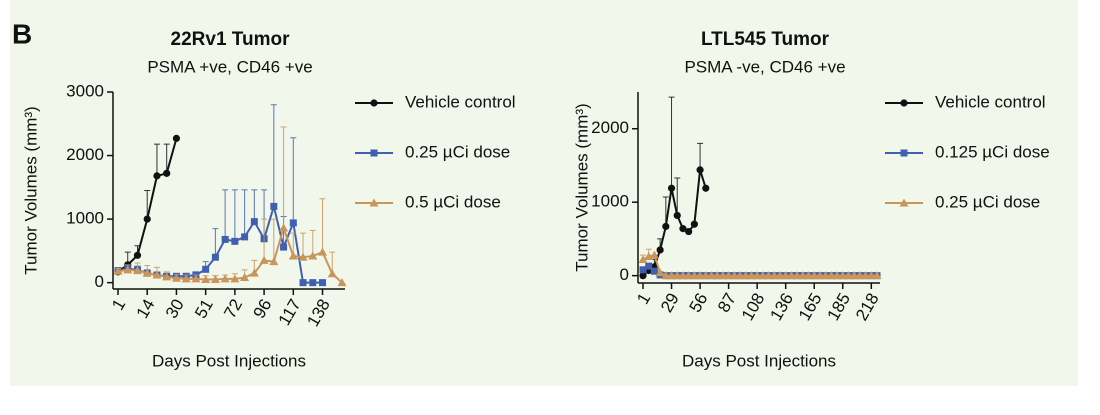 This screenshot has width=1100, height=415. What do you see at coordinates (85, 218) in the screenshot?
I see `y-tick-label: 1000` at bounding box center [85, 218].